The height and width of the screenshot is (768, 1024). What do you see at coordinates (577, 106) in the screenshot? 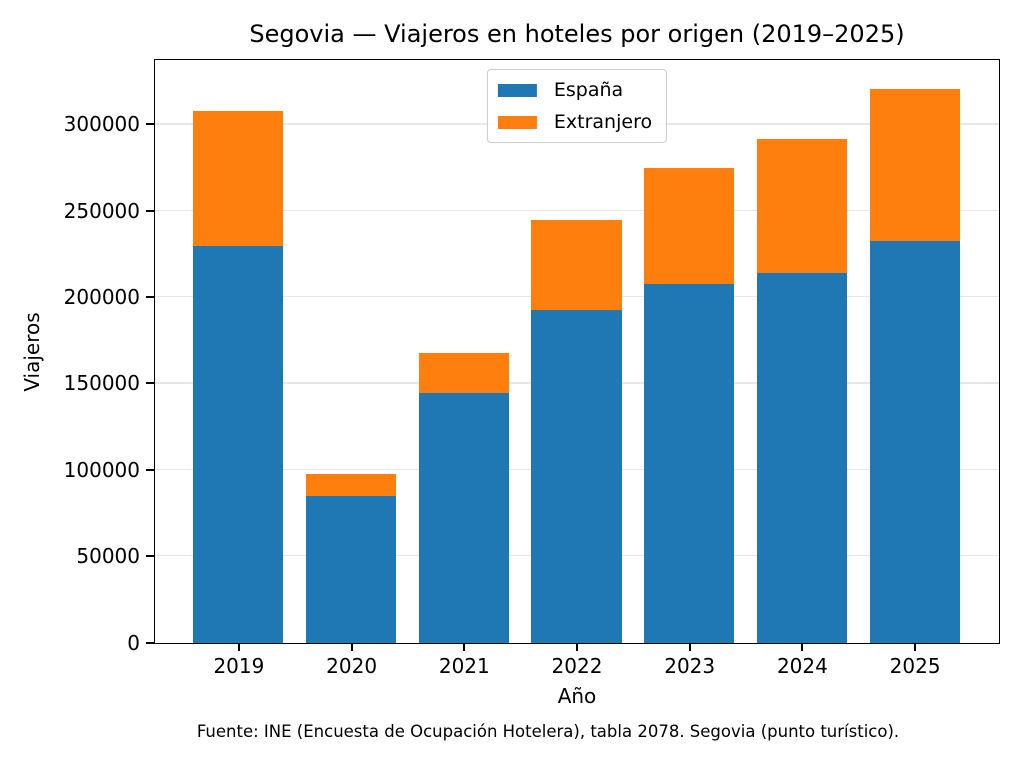
I see `legend: España Extranjero` at bounding box center [577, 106].